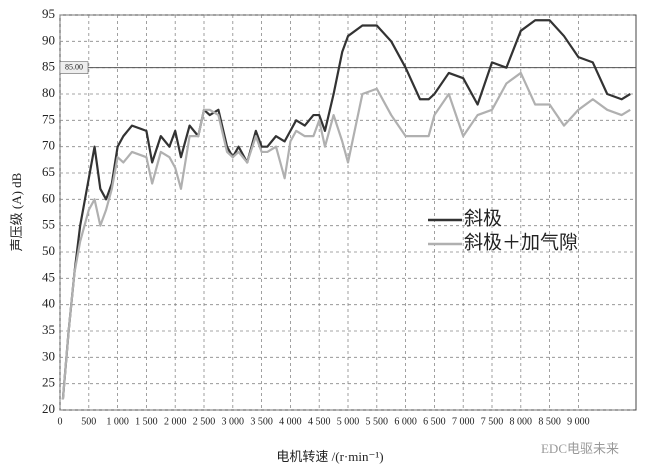  Describe the element at coordinates (261, 421) in the screenshot. I see `x-tick-label: 3 500` at that location.